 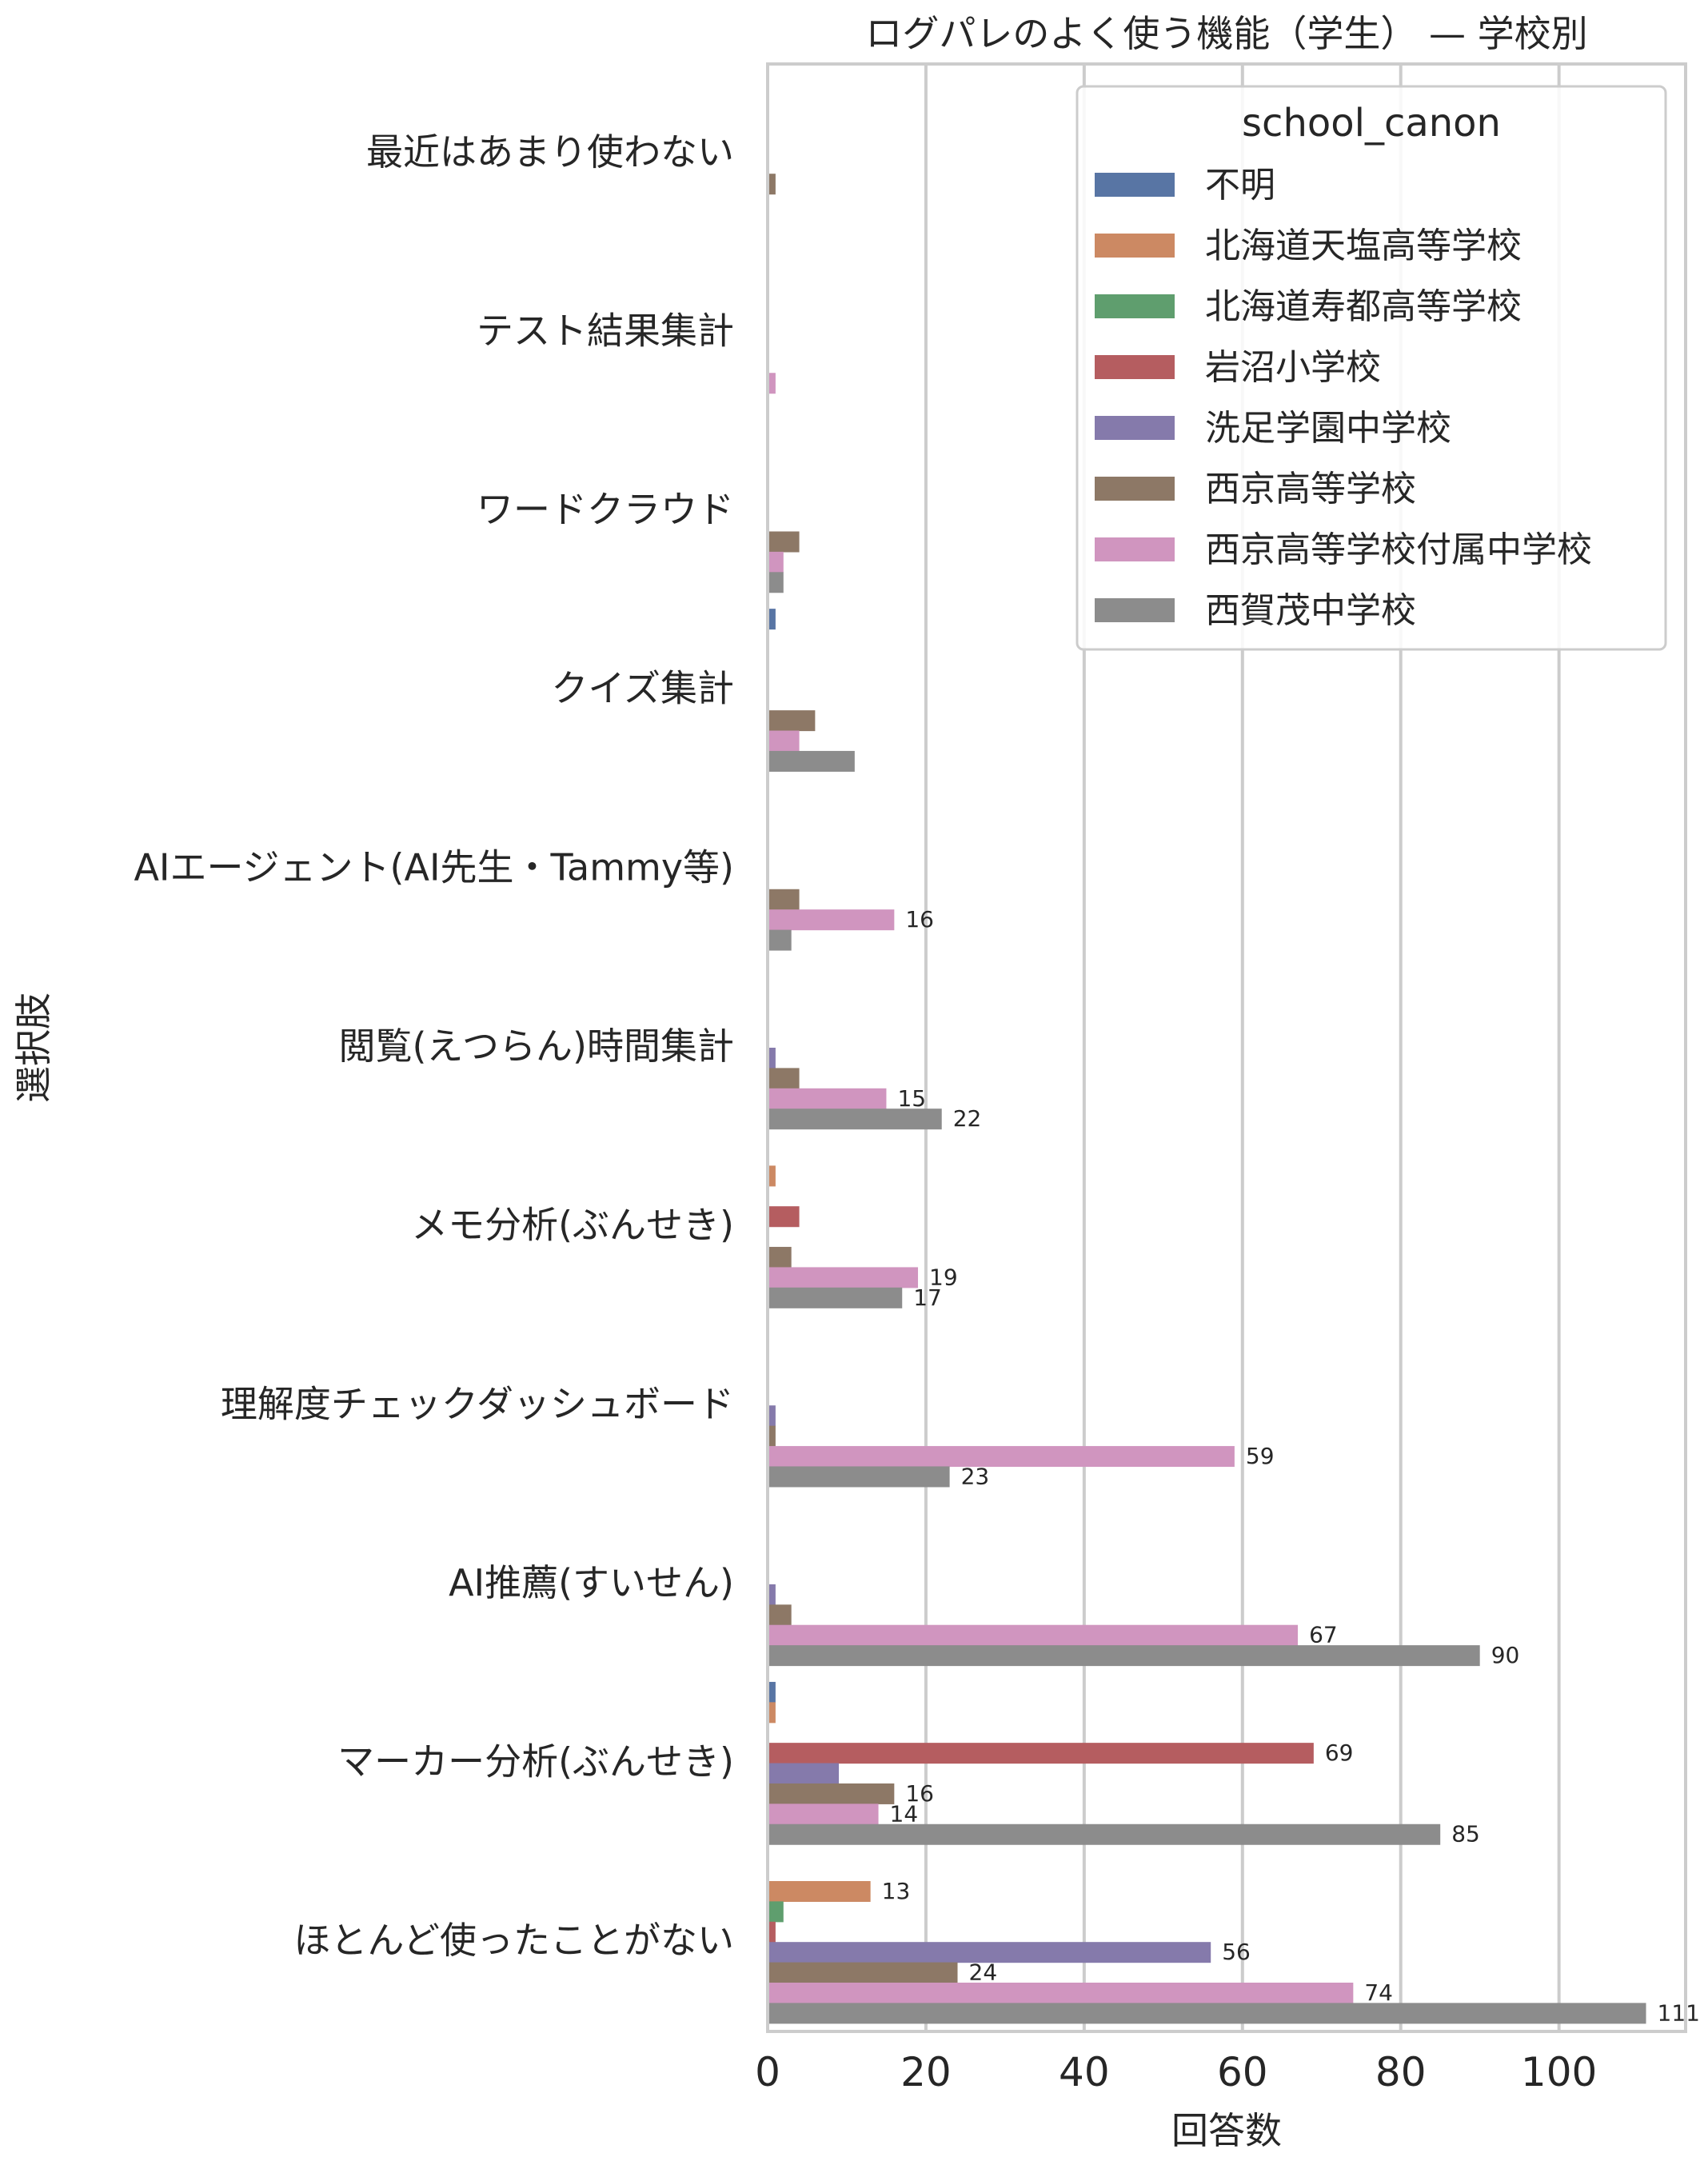 What do you see at coordinates (1363, 306) in the screenshot?
I see `legend-label: 北海道寿都高等学校` at bounding box center [1363, 306].